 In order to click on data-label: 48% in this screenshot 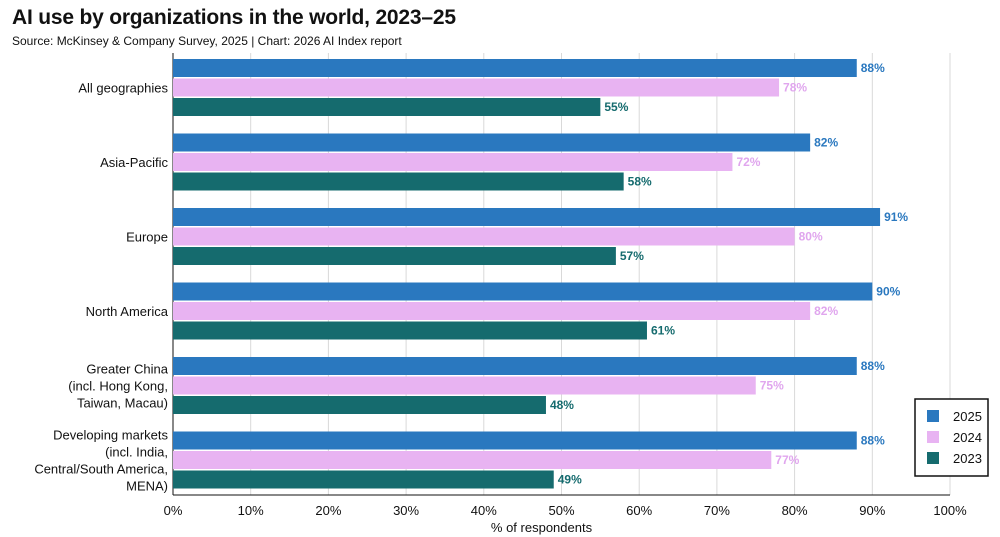, I will do `click(562, 405)`.